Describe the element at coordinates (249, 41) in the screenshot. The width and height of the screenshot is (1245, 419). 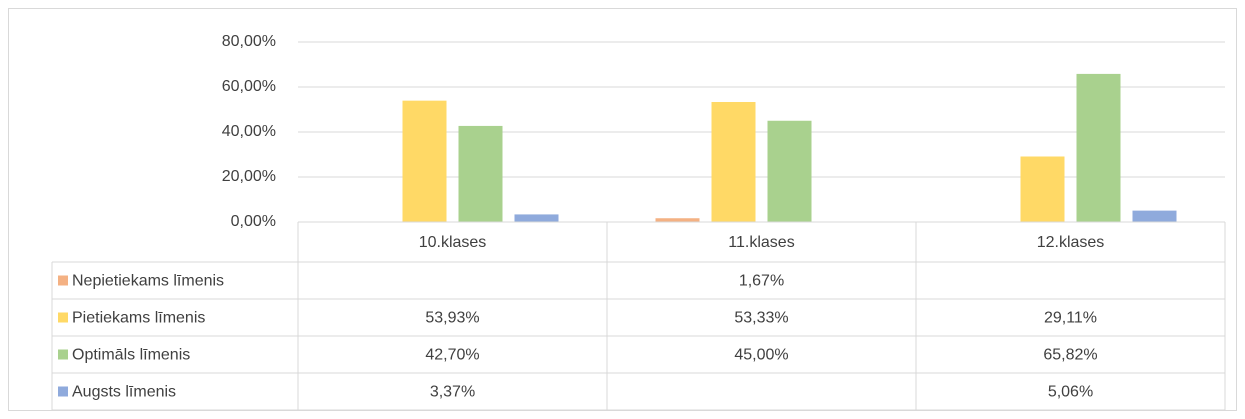
I see `y-tick-label: 80,00%` at that location.